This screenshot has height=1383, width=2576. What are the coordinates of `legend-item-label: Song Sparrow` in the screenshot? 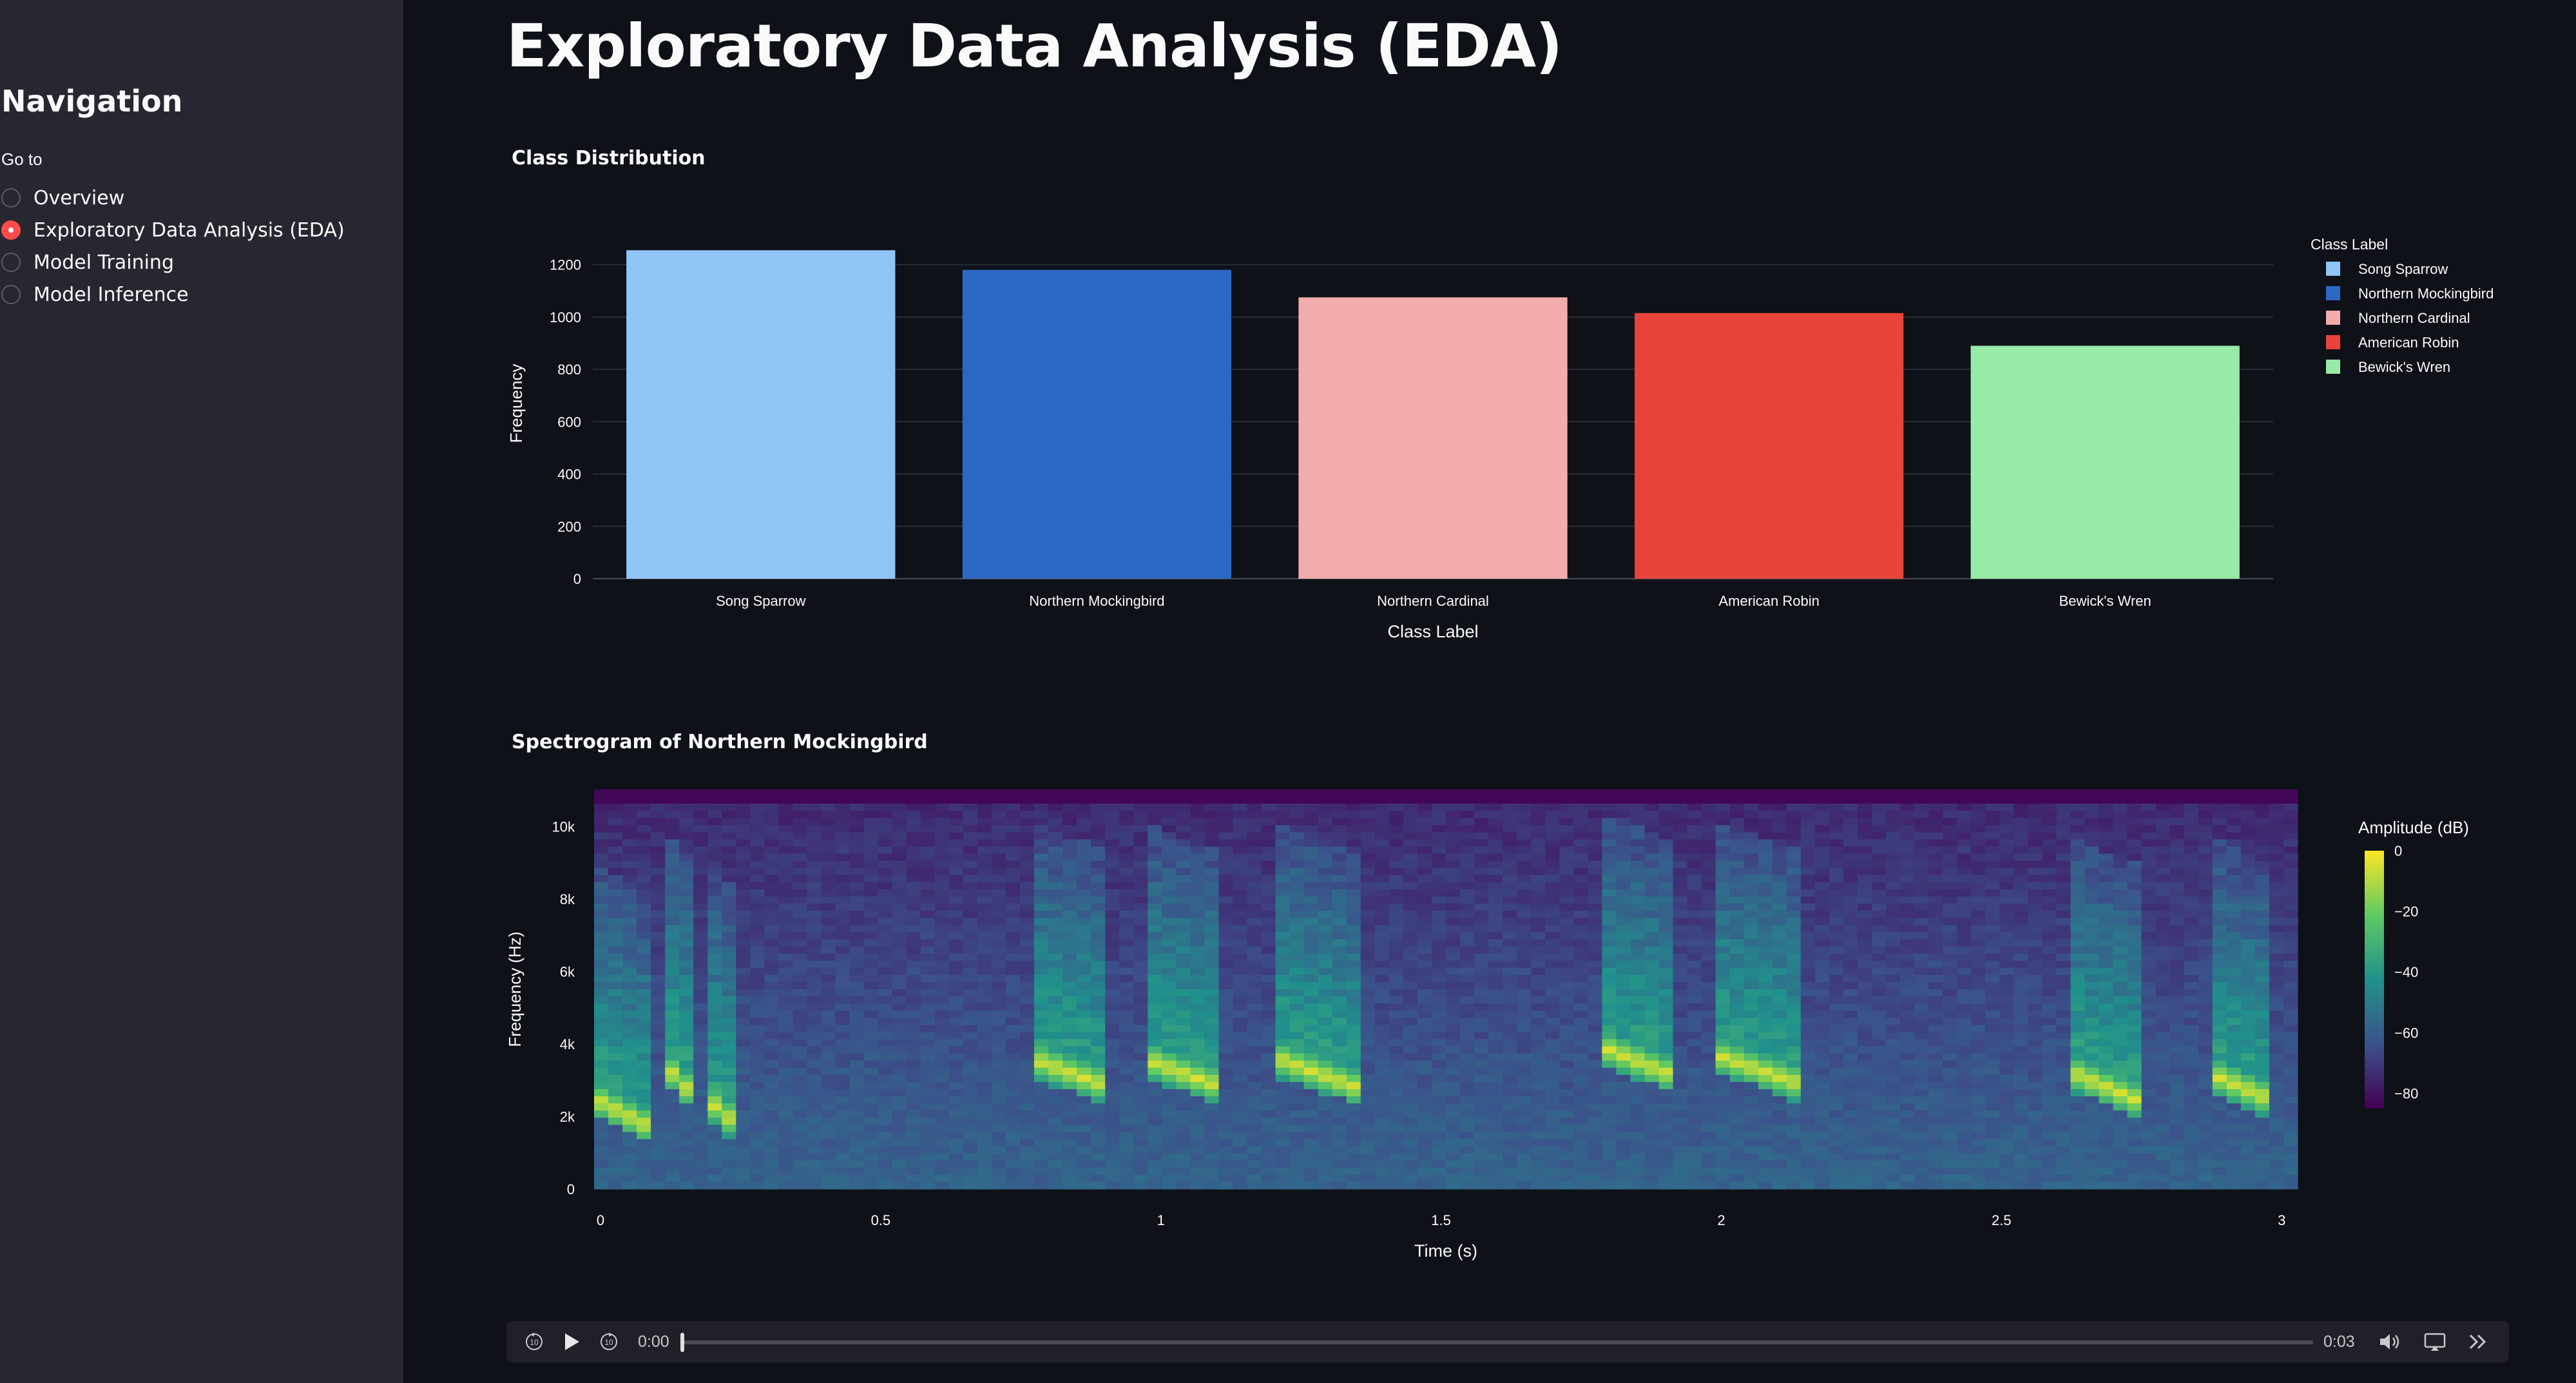 It's located at (2403, 269).